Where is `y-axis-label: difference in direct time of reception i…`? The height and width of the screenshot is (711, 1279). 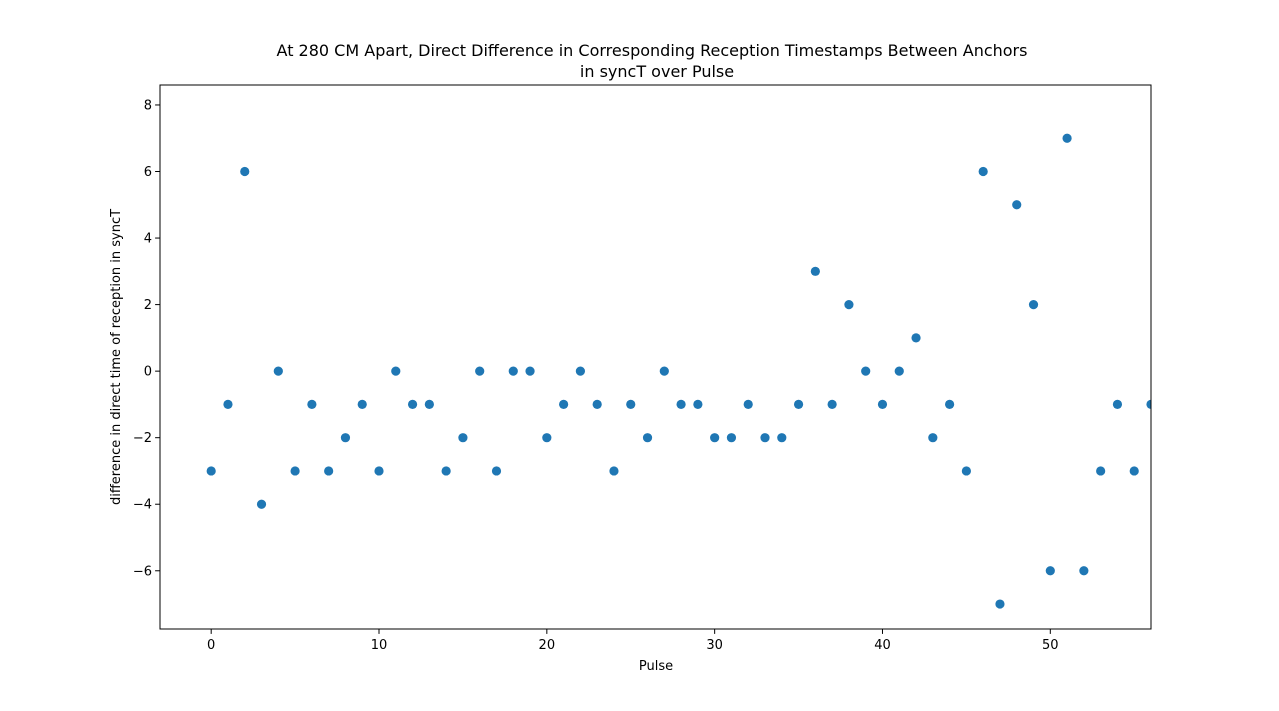
y-axis-label: difference in direct time of reception i… is located at coordinates (116, 357).